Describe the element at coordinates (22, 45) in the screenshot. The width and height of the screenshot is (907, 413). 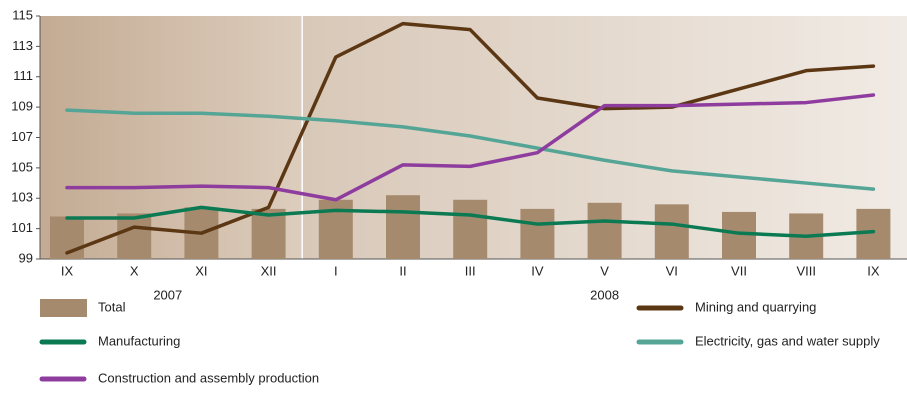
I see `y-tick-label: 113` at that location.